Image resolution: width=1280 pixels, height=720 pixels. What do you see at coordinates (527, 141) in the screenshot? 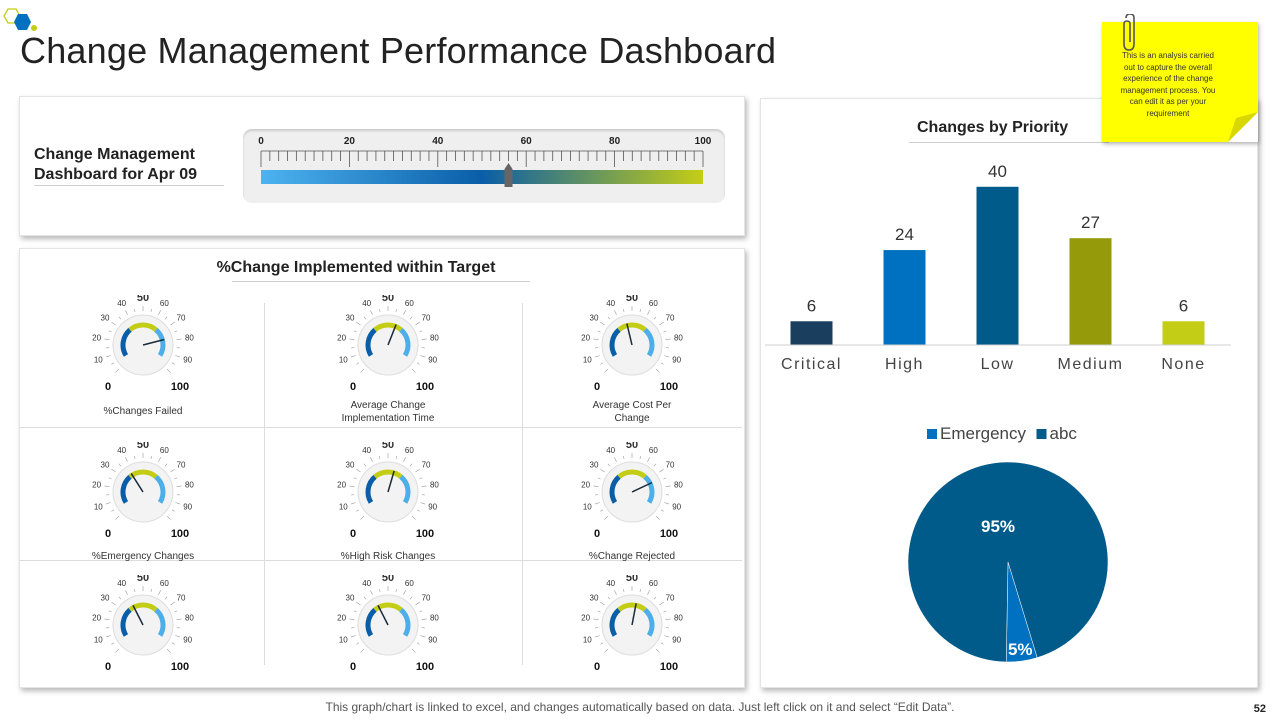
I see `scale-tick-label: 60` at bounding box center [527, 141].